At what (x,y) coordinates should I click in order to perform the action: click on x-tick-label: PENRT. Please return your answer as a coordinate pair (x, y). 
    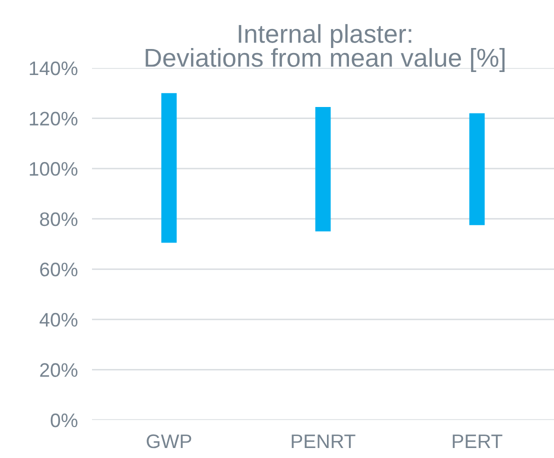
    Looking at the image, I should click on (324, 441).